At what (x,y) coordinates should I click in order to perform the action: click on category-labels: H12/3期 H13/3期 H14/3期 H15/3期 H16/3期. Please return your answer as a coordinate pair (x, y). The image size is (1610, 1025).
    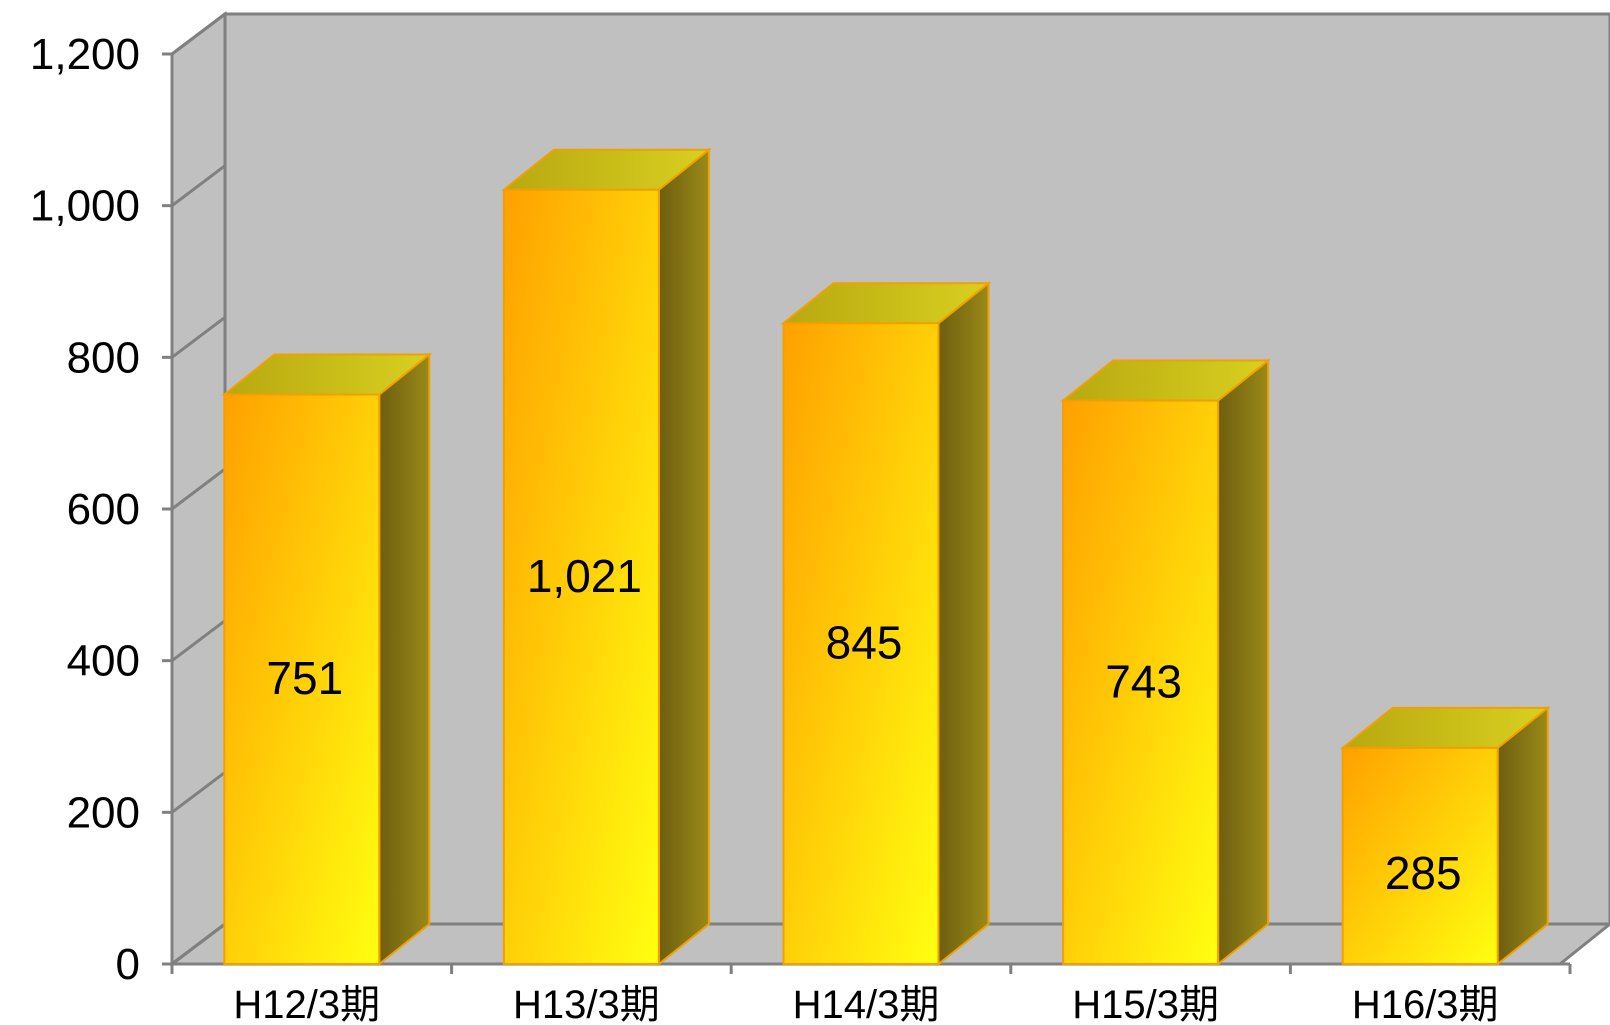
    Looking at the image, I should click on (865, 1004).